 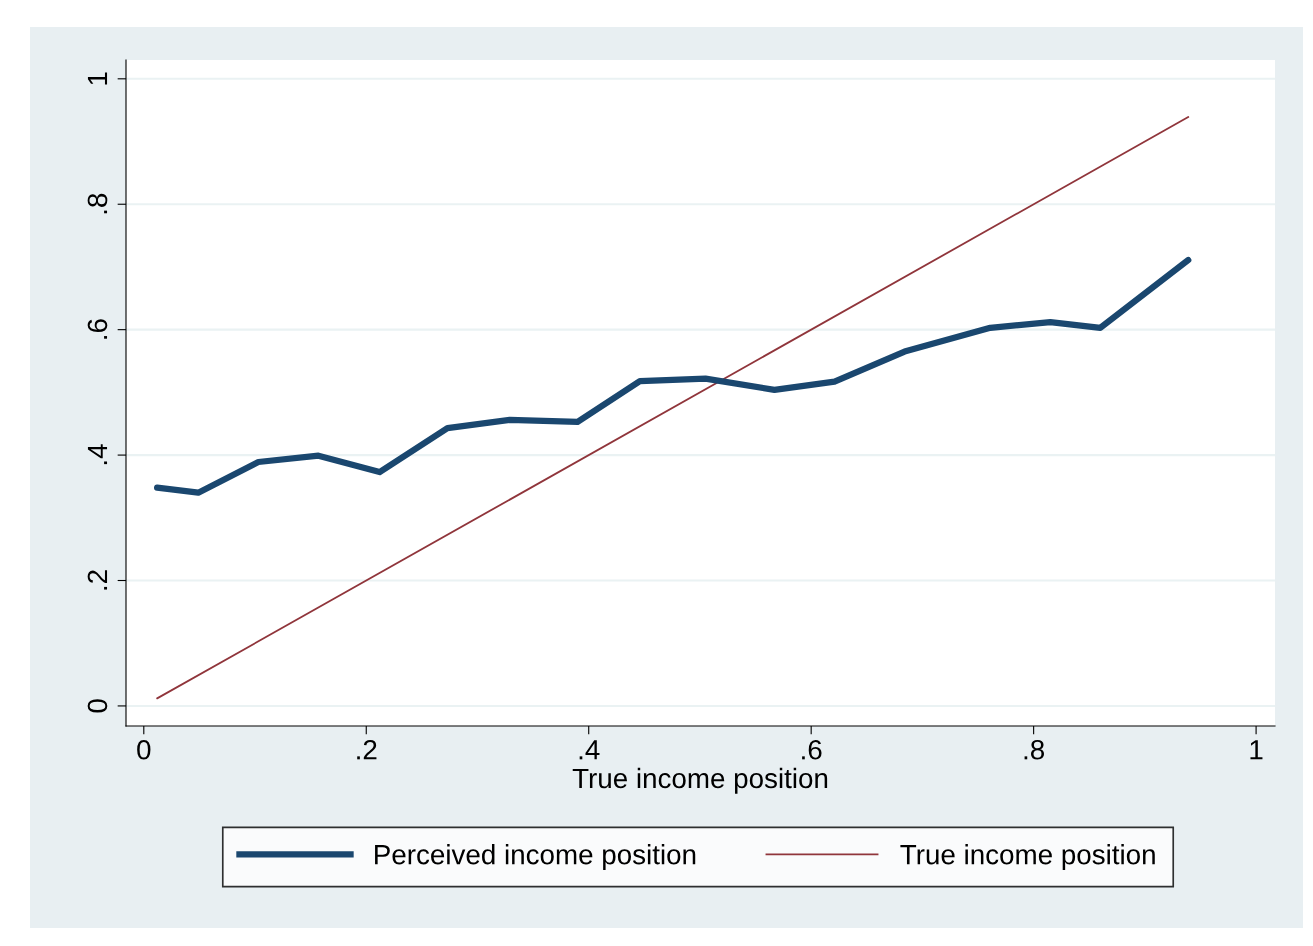 What do you see at coordinates (1034, 749) in the screenshot?
I see `x-tick-label: .8` at bounding box center [1034, 749].